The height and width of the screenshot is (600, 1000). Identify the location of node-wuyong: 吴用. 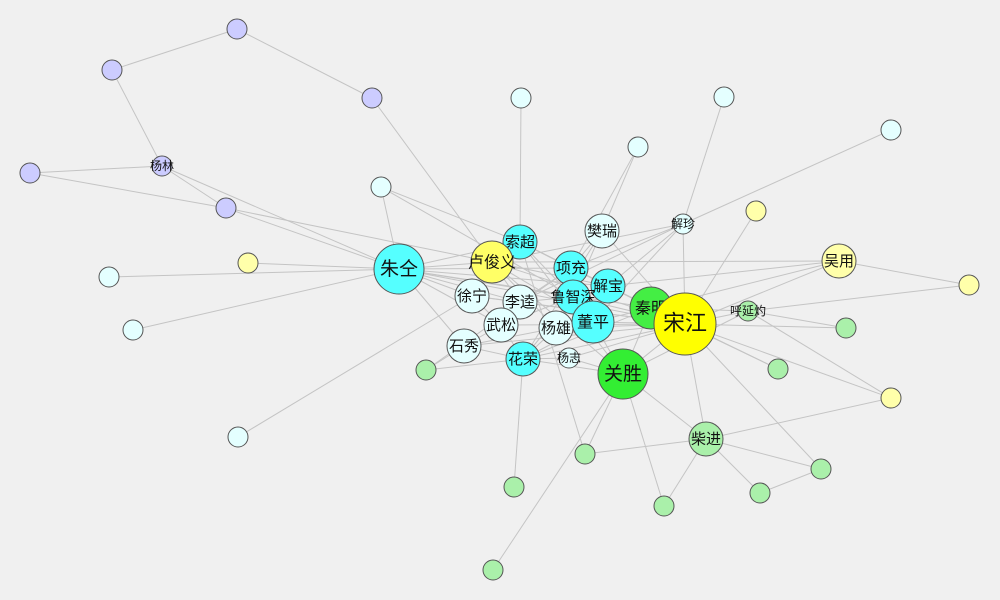
(839, 261).